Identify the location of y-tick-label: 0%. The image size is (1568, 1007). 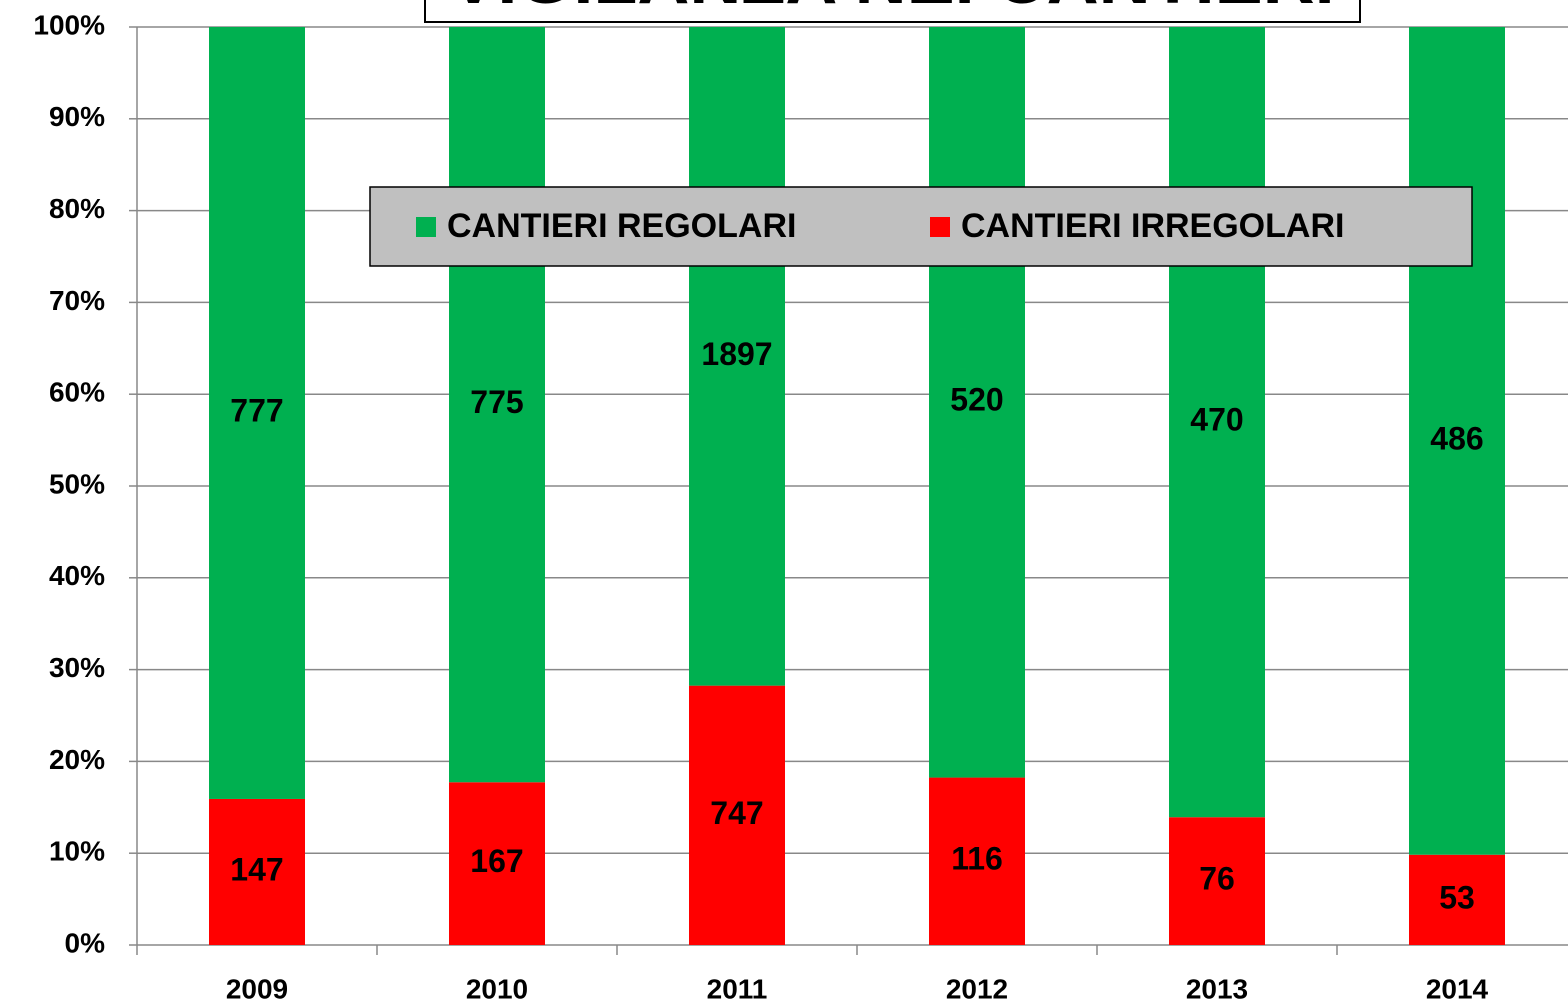
(85, 942).